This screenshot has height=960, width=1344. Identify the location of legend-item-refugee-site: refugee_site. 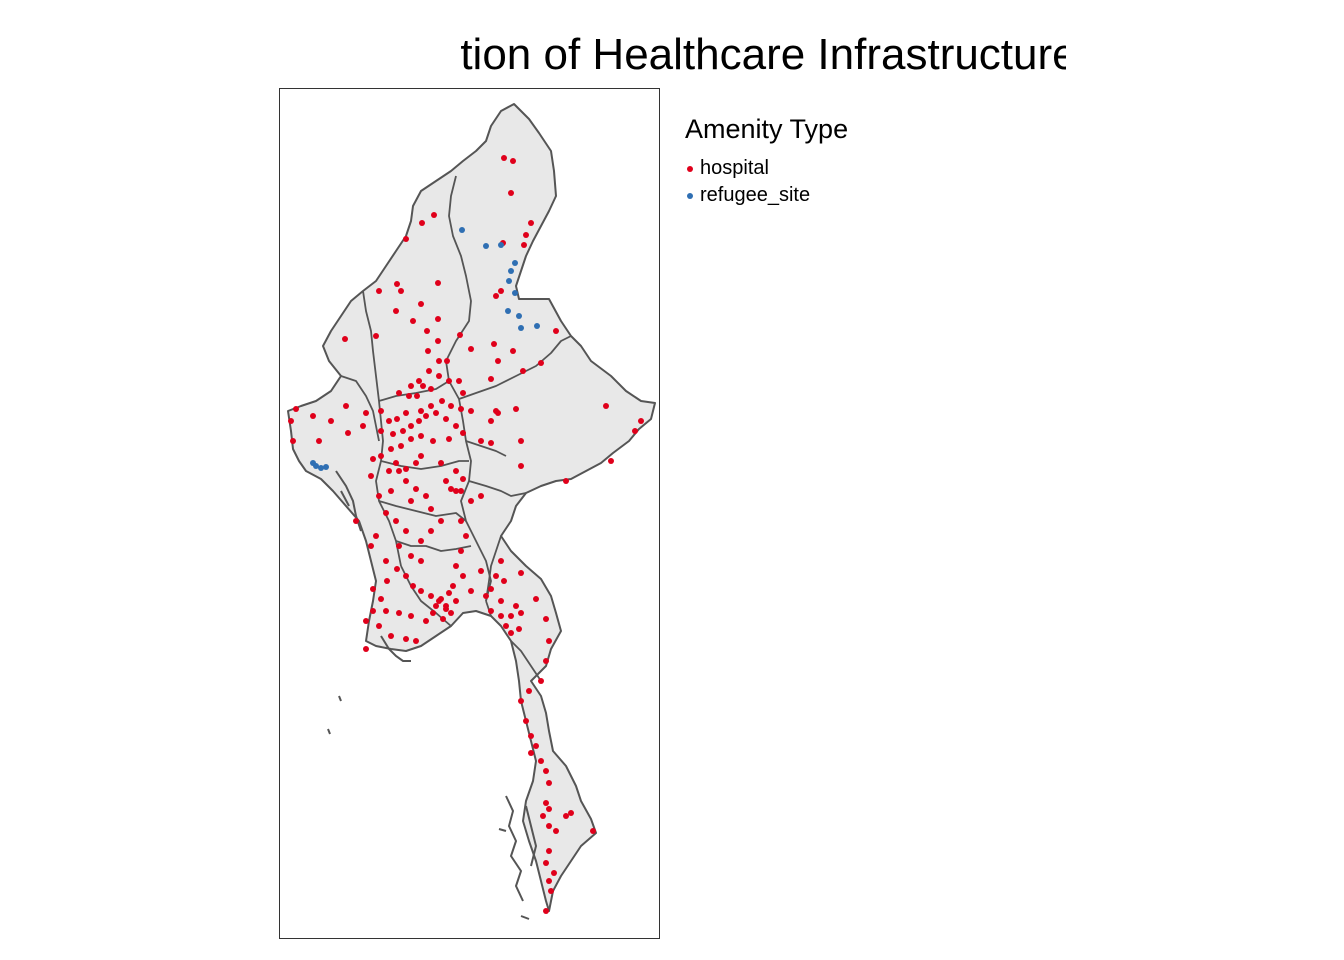
(766, 195).